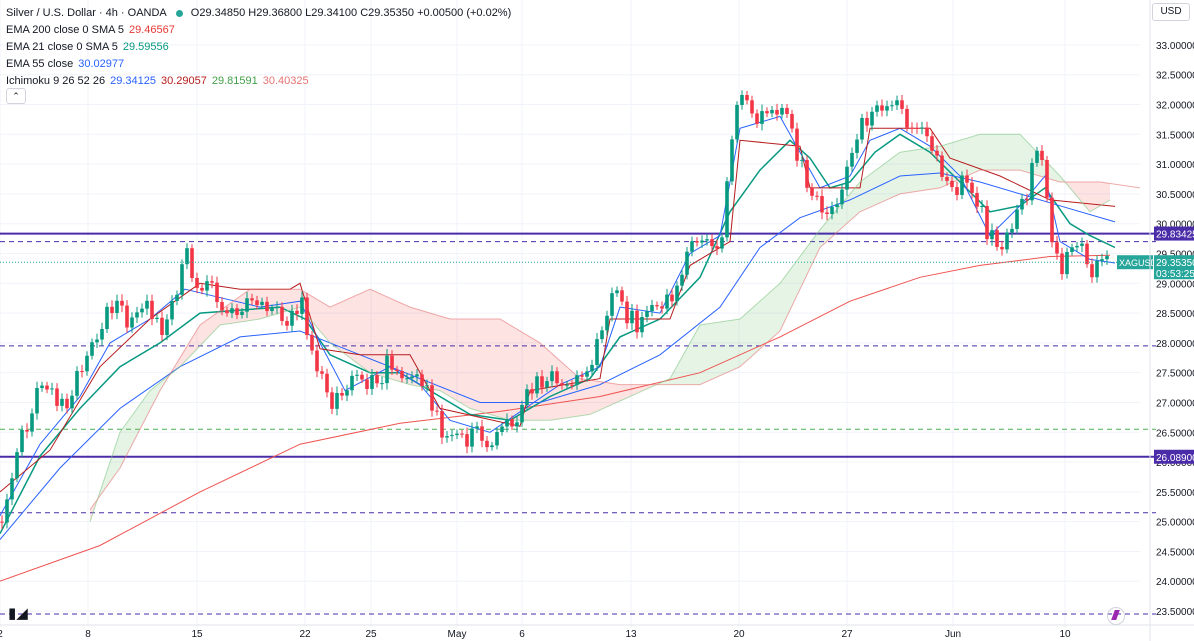 The width and height of the screenshot is (1194, 641). What do you see at coordinates (1175, 225) in the screenshot?
I see `y-tick-label: 30.00000` at bounding box center [1175, 225].